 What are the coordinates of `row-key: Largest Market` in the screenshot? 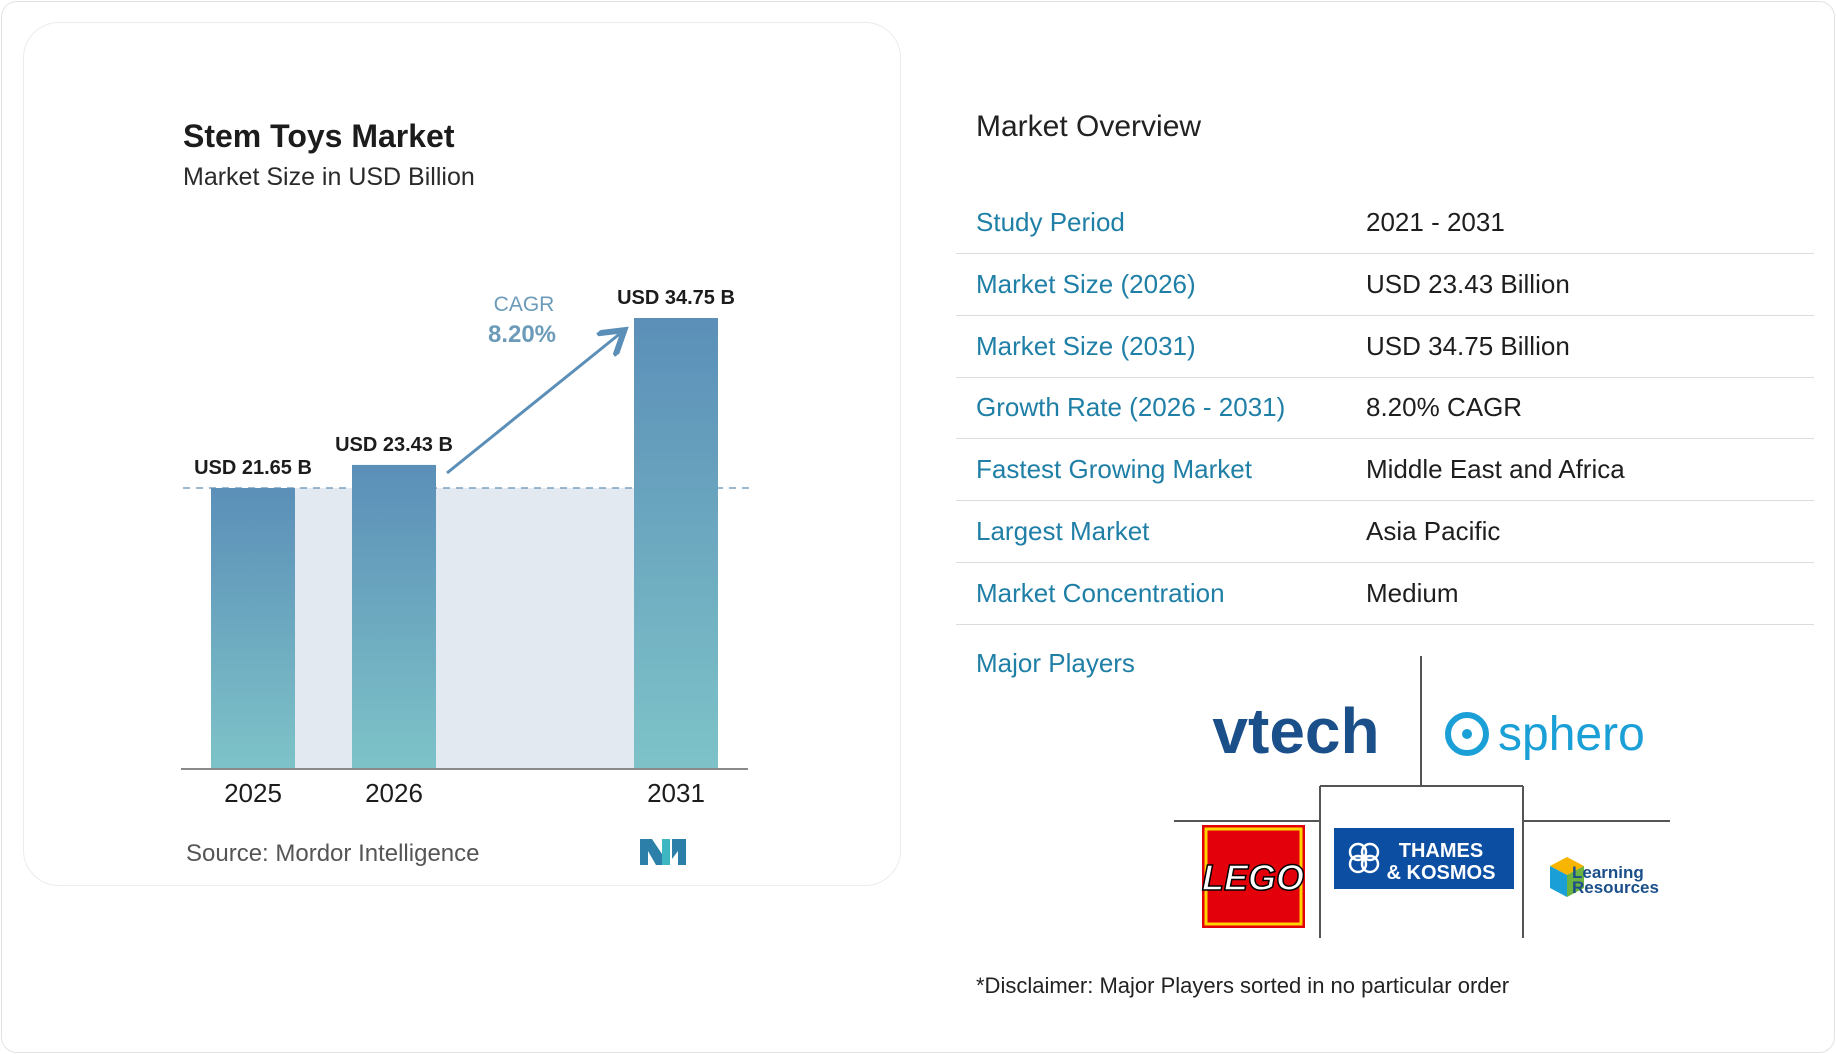 It's located at (1063, 531).